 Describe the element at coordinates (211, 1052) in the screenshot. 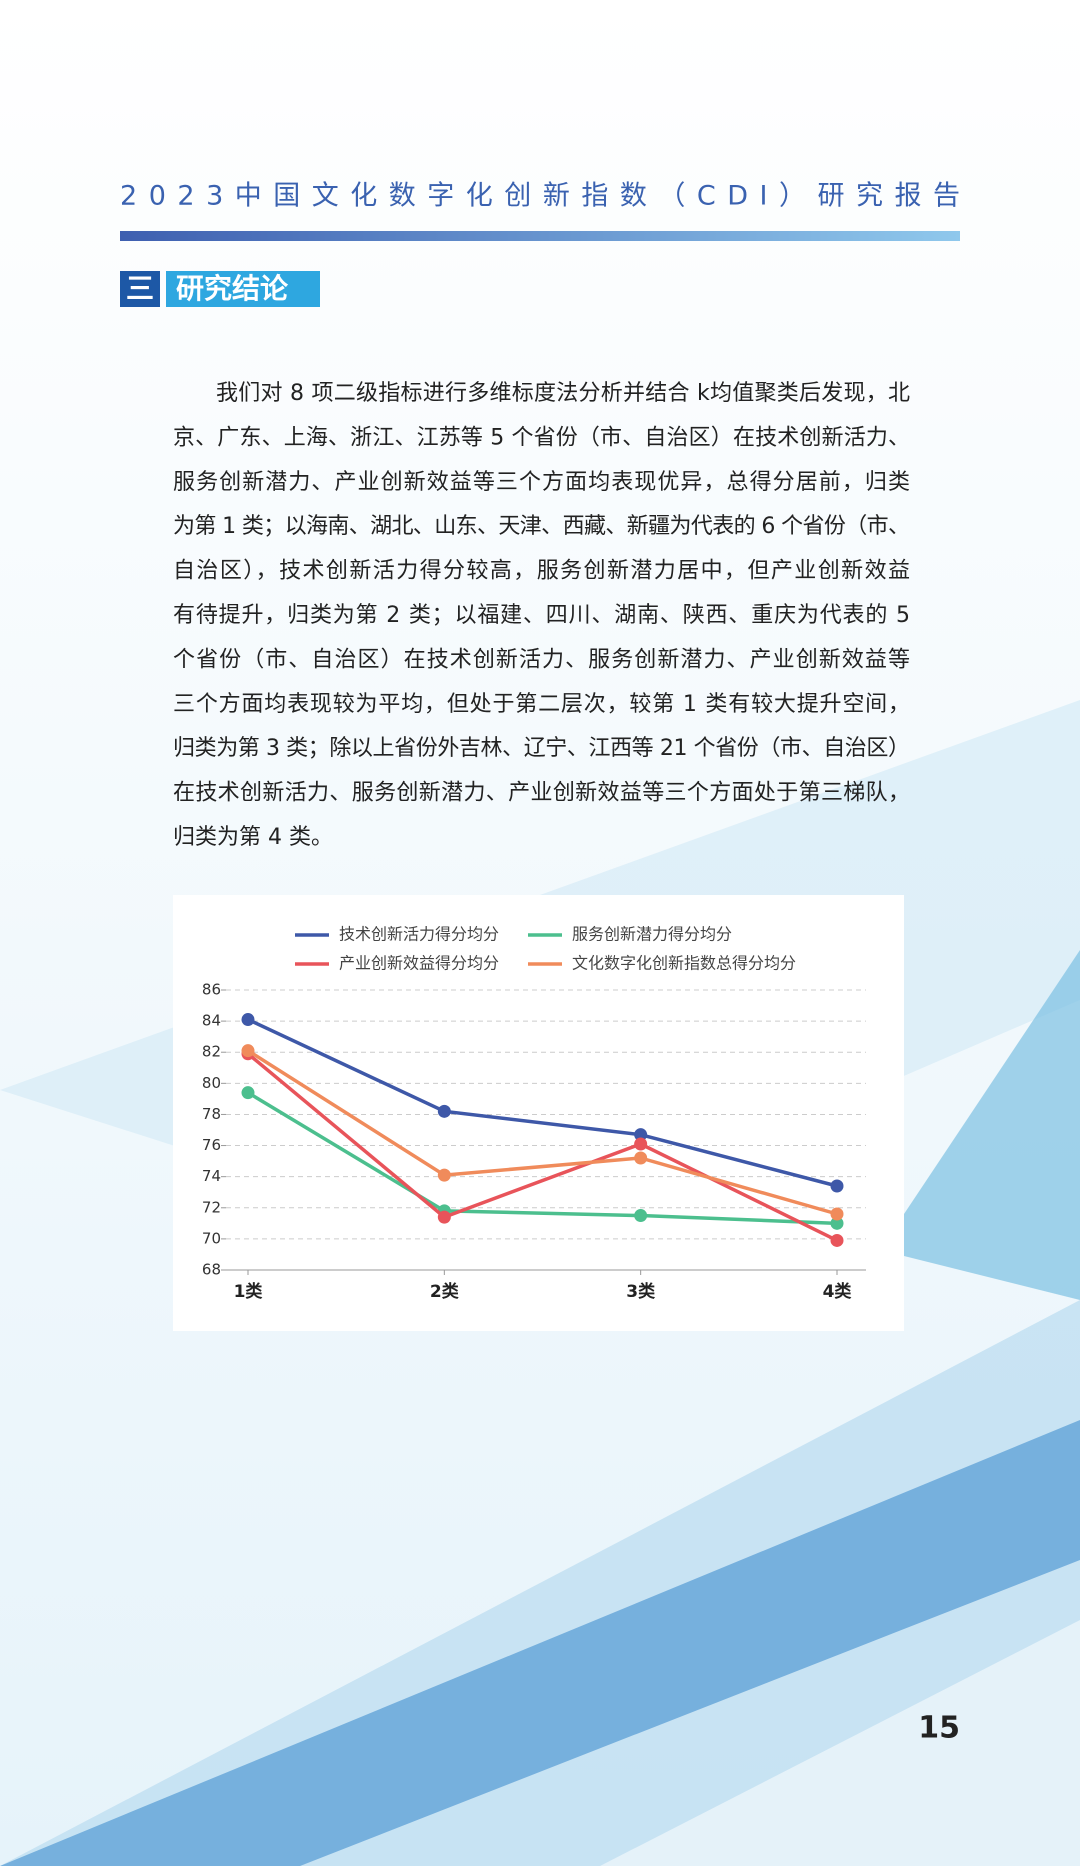

I see `y-tick-label: 82` at that location.